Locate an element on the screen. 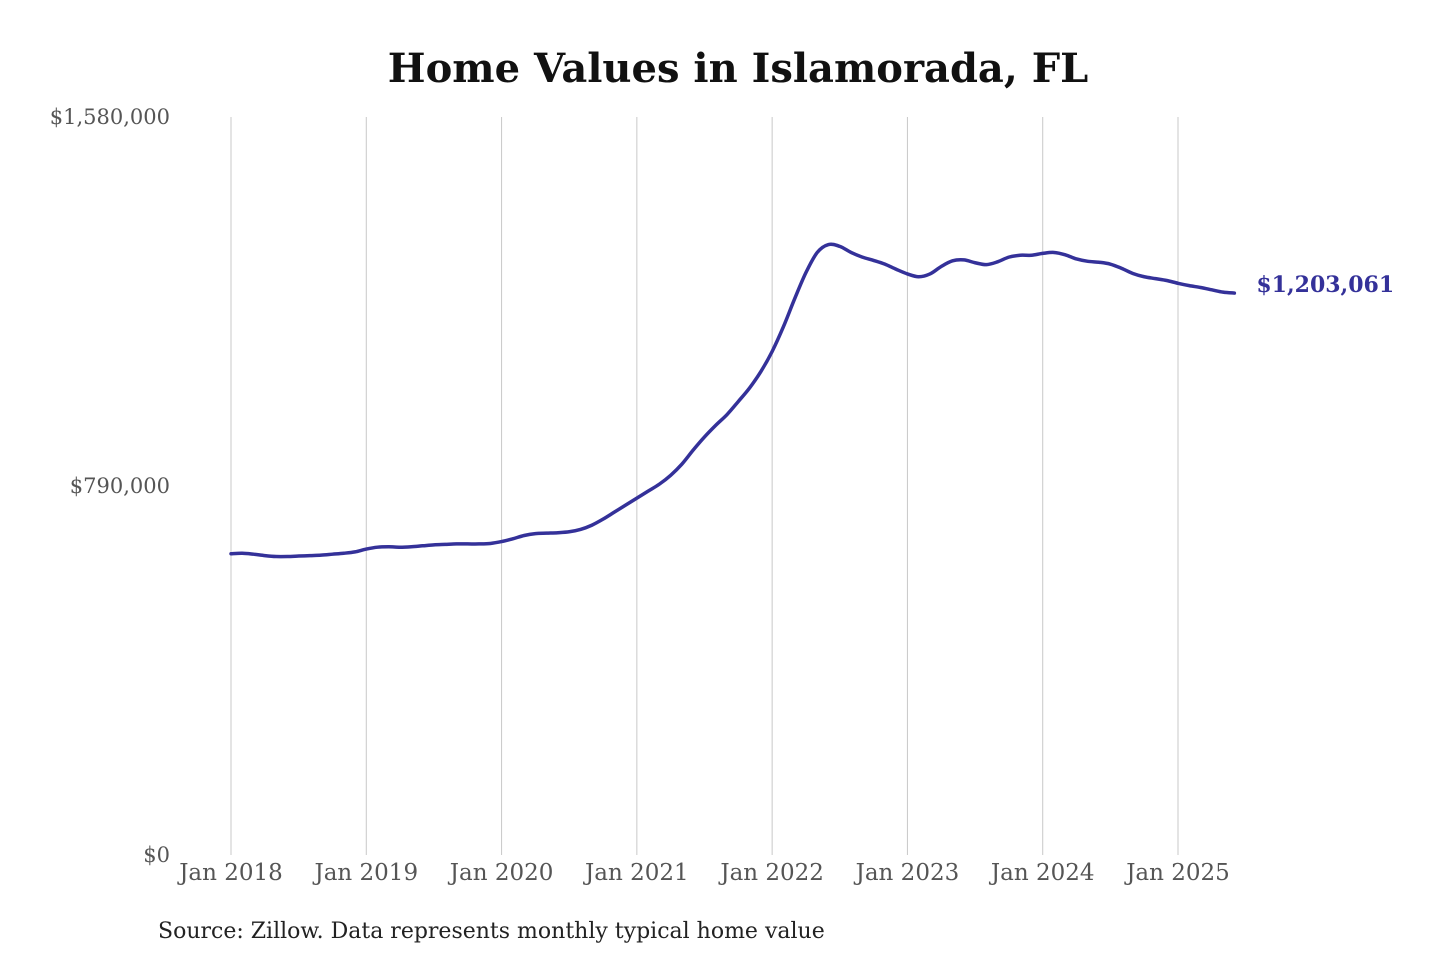 The image size is (1440, 960). y-tick-label: $0 is located at coordinates (156, 855).